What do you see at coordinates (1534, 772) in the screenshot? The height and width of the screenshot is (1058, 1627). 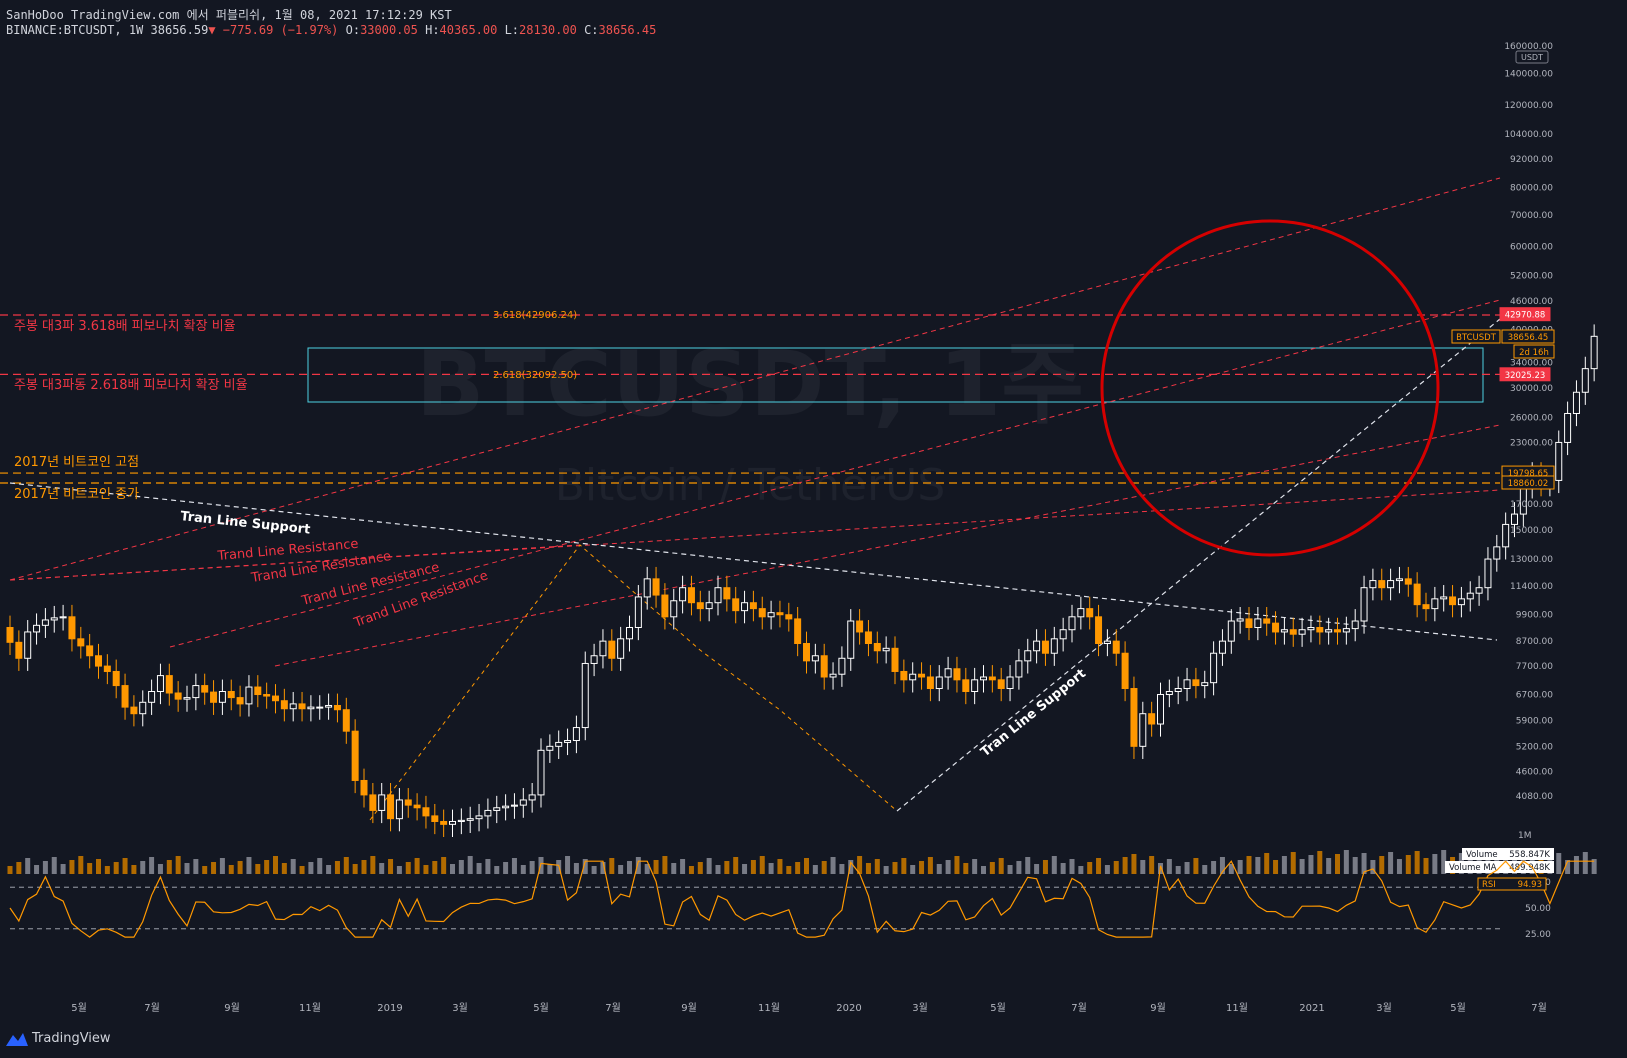 I see `price-tick: 4600.00` at bounding box center [1534, 772].